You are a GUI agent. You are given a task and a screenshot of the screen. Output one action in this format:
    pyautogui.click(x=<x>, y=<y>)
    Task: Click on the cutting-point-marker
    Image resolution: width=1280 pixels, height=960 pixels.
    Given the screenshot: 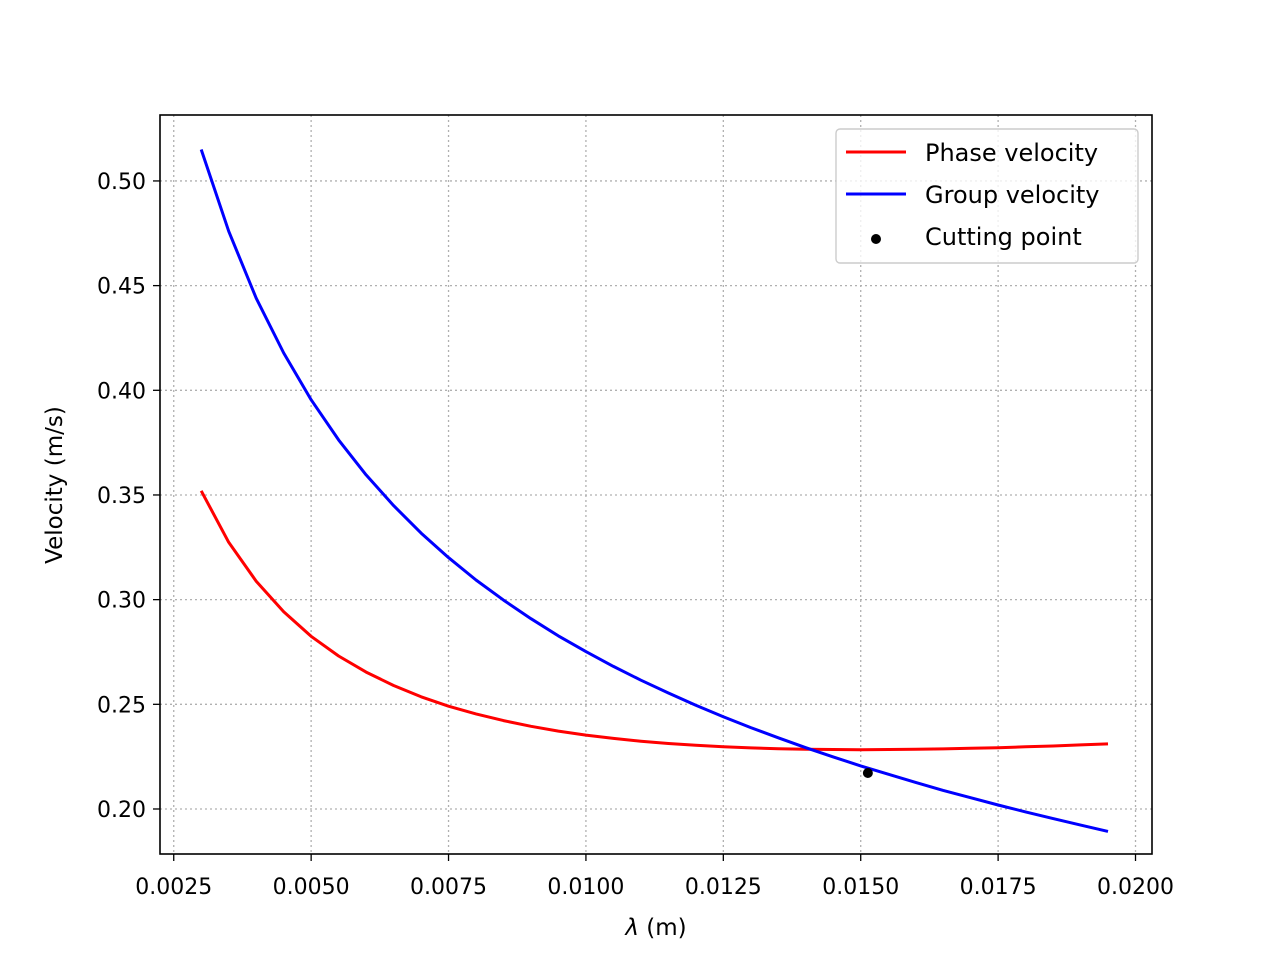 What is the action you would take?
    pyautogui.click(x=867, y=772)
    